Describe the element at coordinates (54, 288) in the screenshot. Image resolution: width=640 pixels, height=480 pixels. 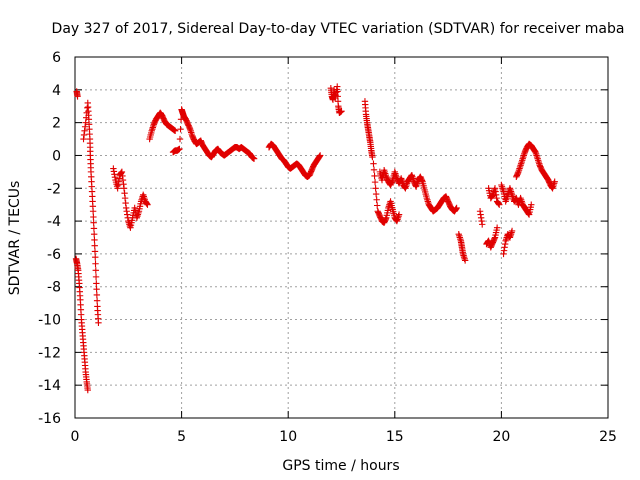
I see `y-tick-label: -8` at that location.